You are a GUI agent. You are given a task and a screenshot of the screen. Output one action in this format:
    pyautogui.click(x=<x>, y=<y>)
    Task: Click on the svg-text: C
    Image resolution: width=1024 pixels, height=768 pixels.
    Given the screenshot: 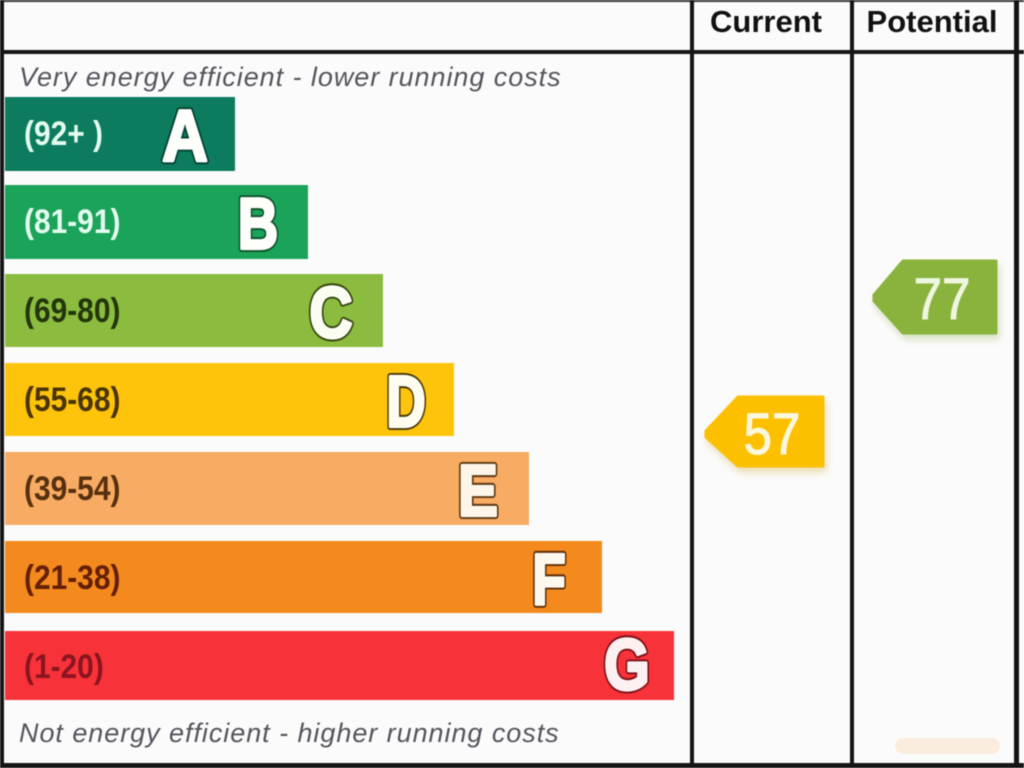 What is the action you would take?
    pyautogui.click(x=330, y=313)
    